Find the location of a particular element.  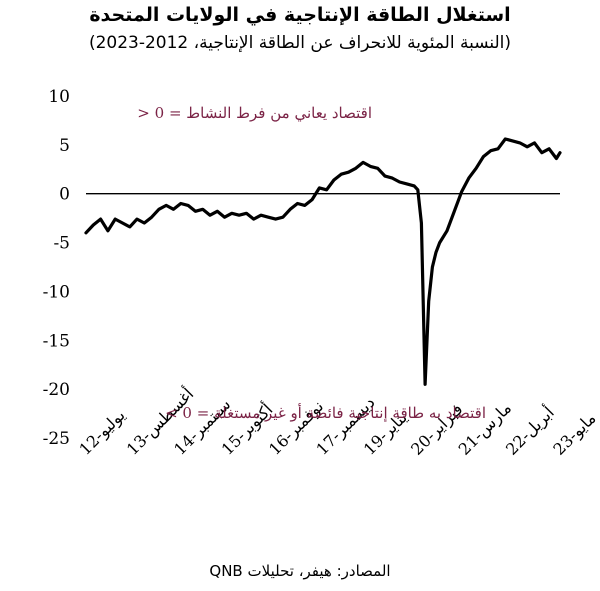

y-tick-label: -15 is located at coordinates (56, 341).